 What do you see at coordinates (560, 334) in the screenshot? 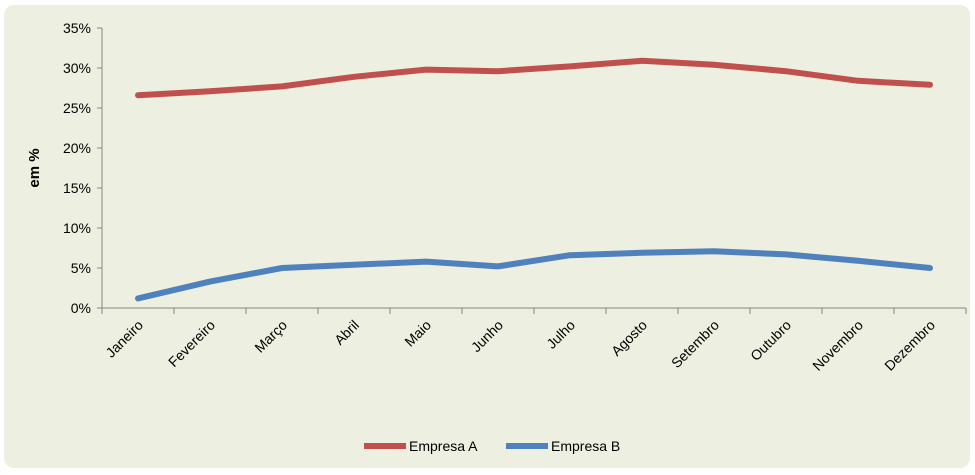
I see `x-tick-label: Julho` at bounding box center [560, 334].